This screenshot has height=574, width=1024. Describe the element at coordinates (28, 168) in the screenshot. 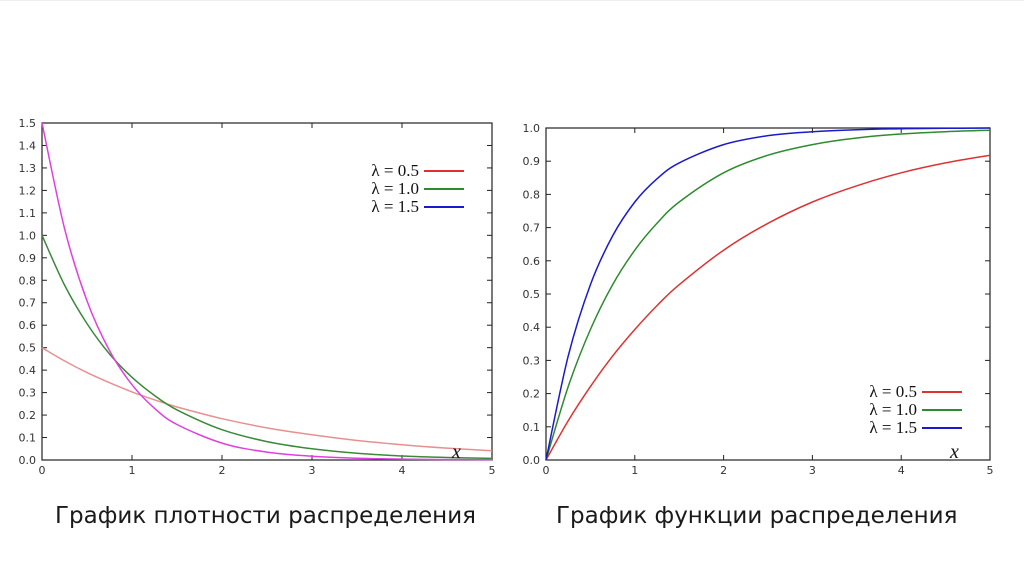

I see `y-tick-label: 1.3` at that location.